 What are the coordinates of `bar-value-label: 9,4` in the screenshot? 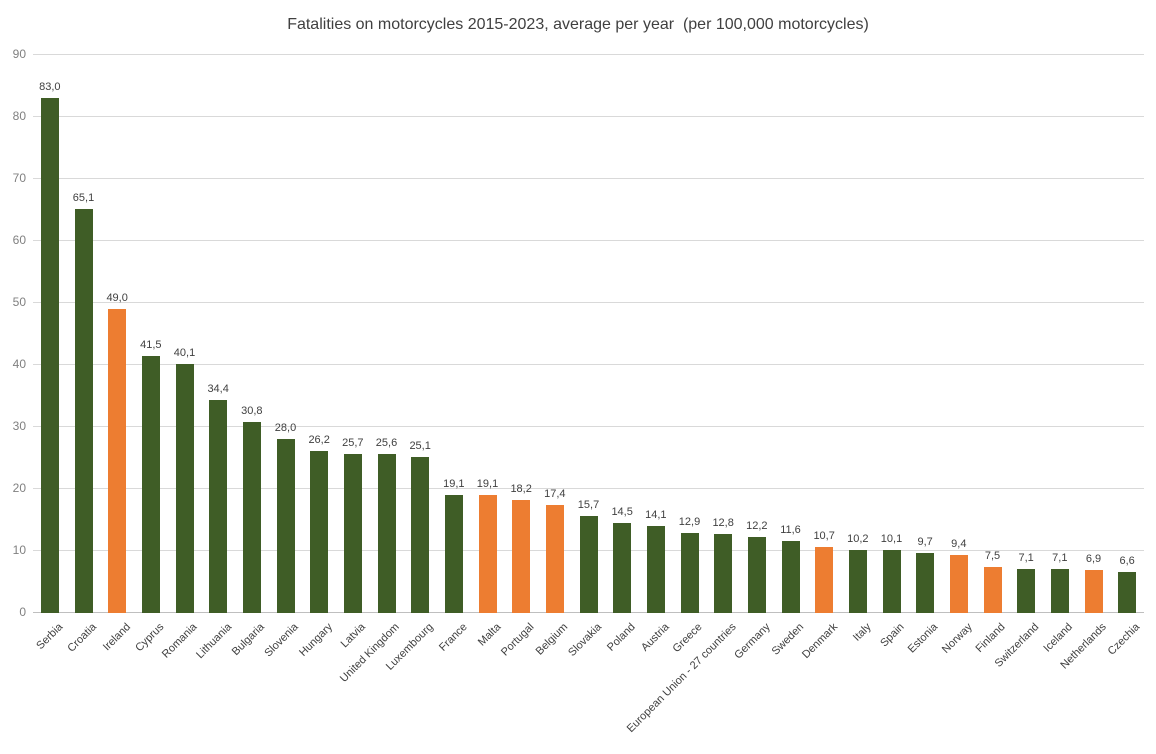 It's located at (959, 543).